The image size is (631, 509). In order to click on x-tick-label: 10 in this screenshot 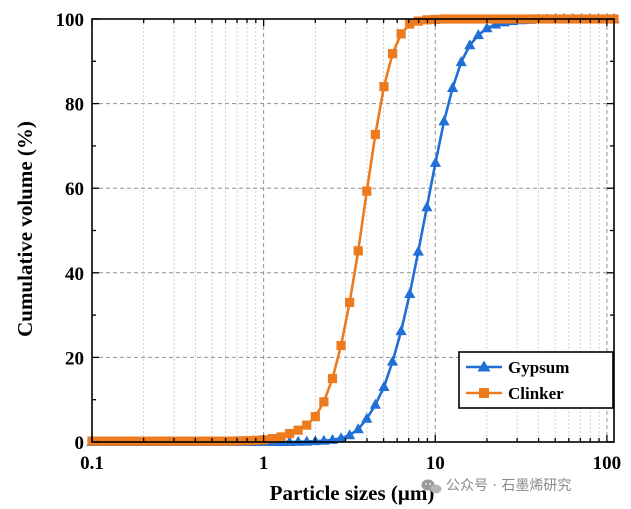, I will do `click(435, 463)`.